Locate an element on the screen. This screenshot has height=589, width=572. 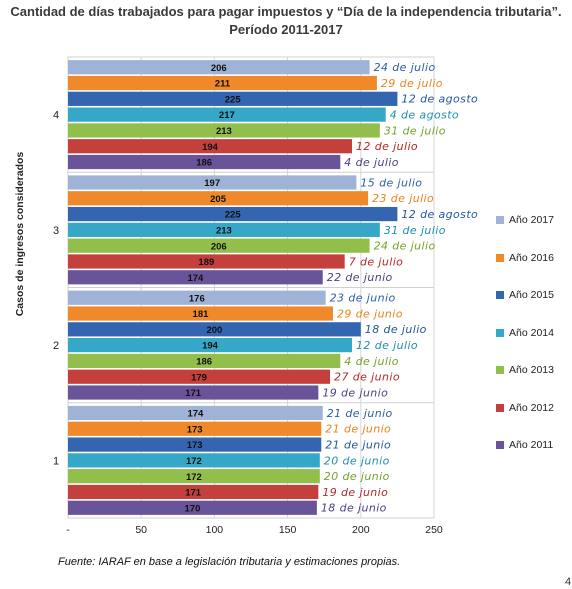
bar-date-label: 19 de junio is located at coordinates (355, 392).